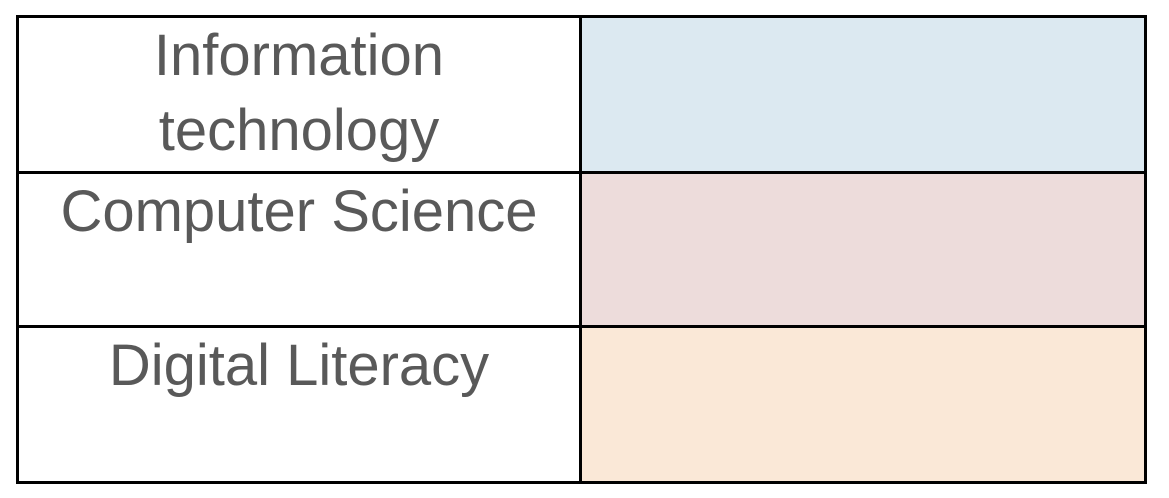 This screenshot has height=498, width=1169. I want to click on topic-label: Information technology, so click(299, 93).